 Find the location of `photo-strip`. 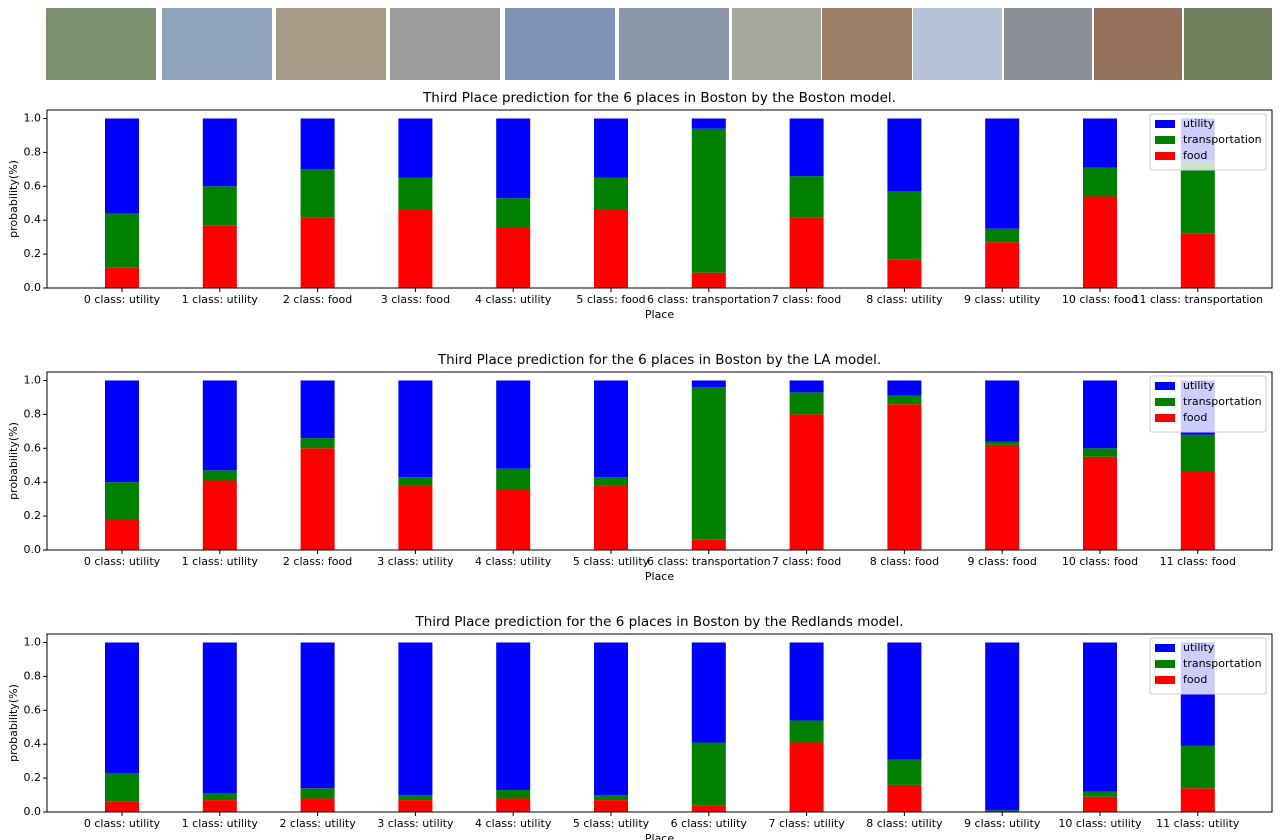

photo-strip is located at coordinates (659, 44).